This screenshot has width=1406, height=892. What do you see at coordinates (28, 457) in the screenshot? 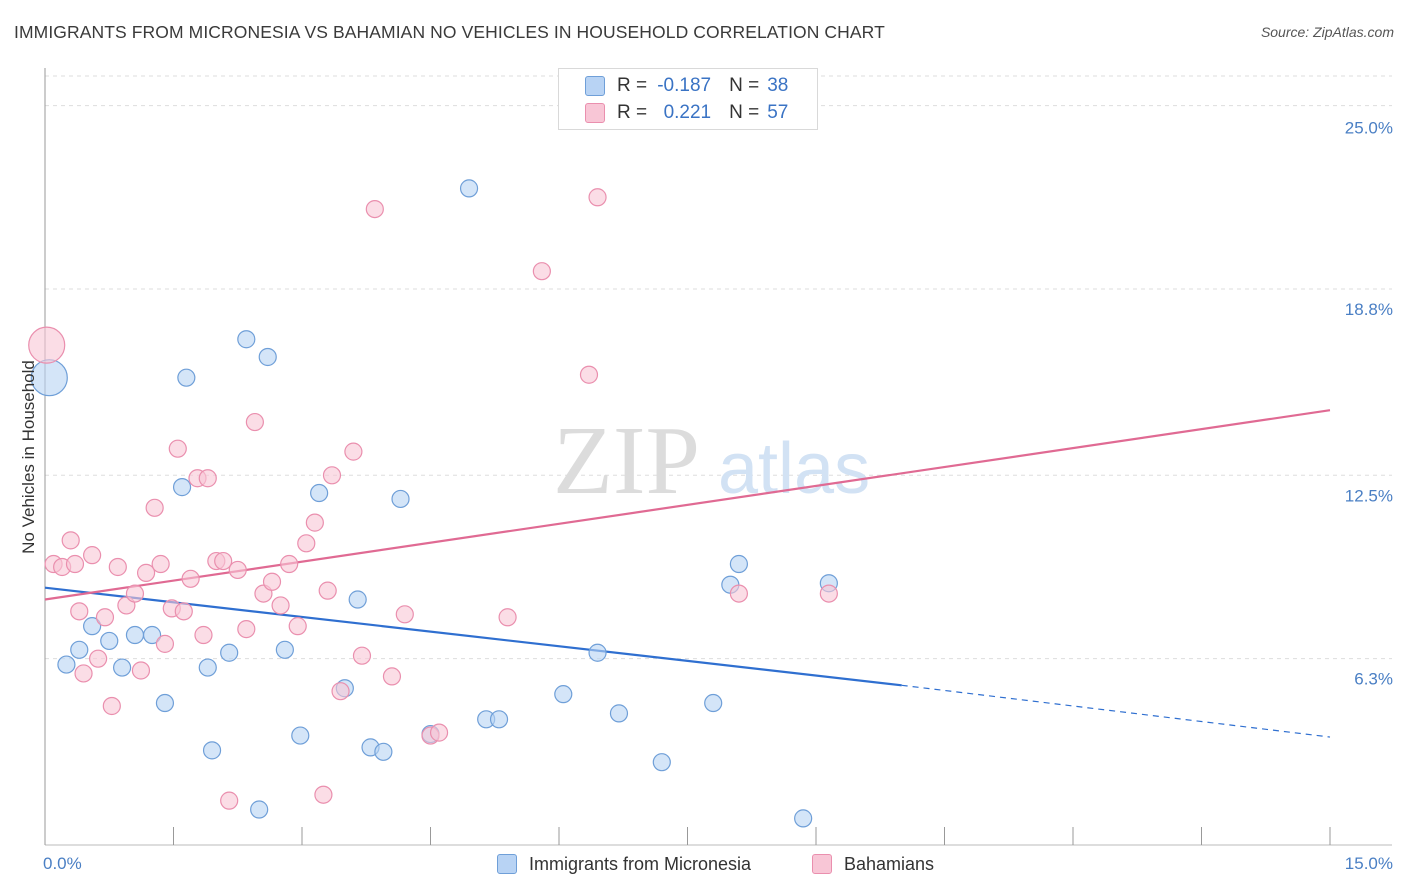
I see `y-axis-label: No Vehicles in Household` at bounding box center [28, 457].